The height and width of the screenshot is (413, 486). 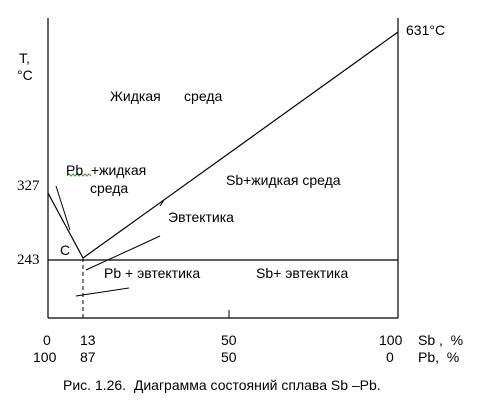 I want to click on temp-631: 631°C, so click(x=426, y=30).